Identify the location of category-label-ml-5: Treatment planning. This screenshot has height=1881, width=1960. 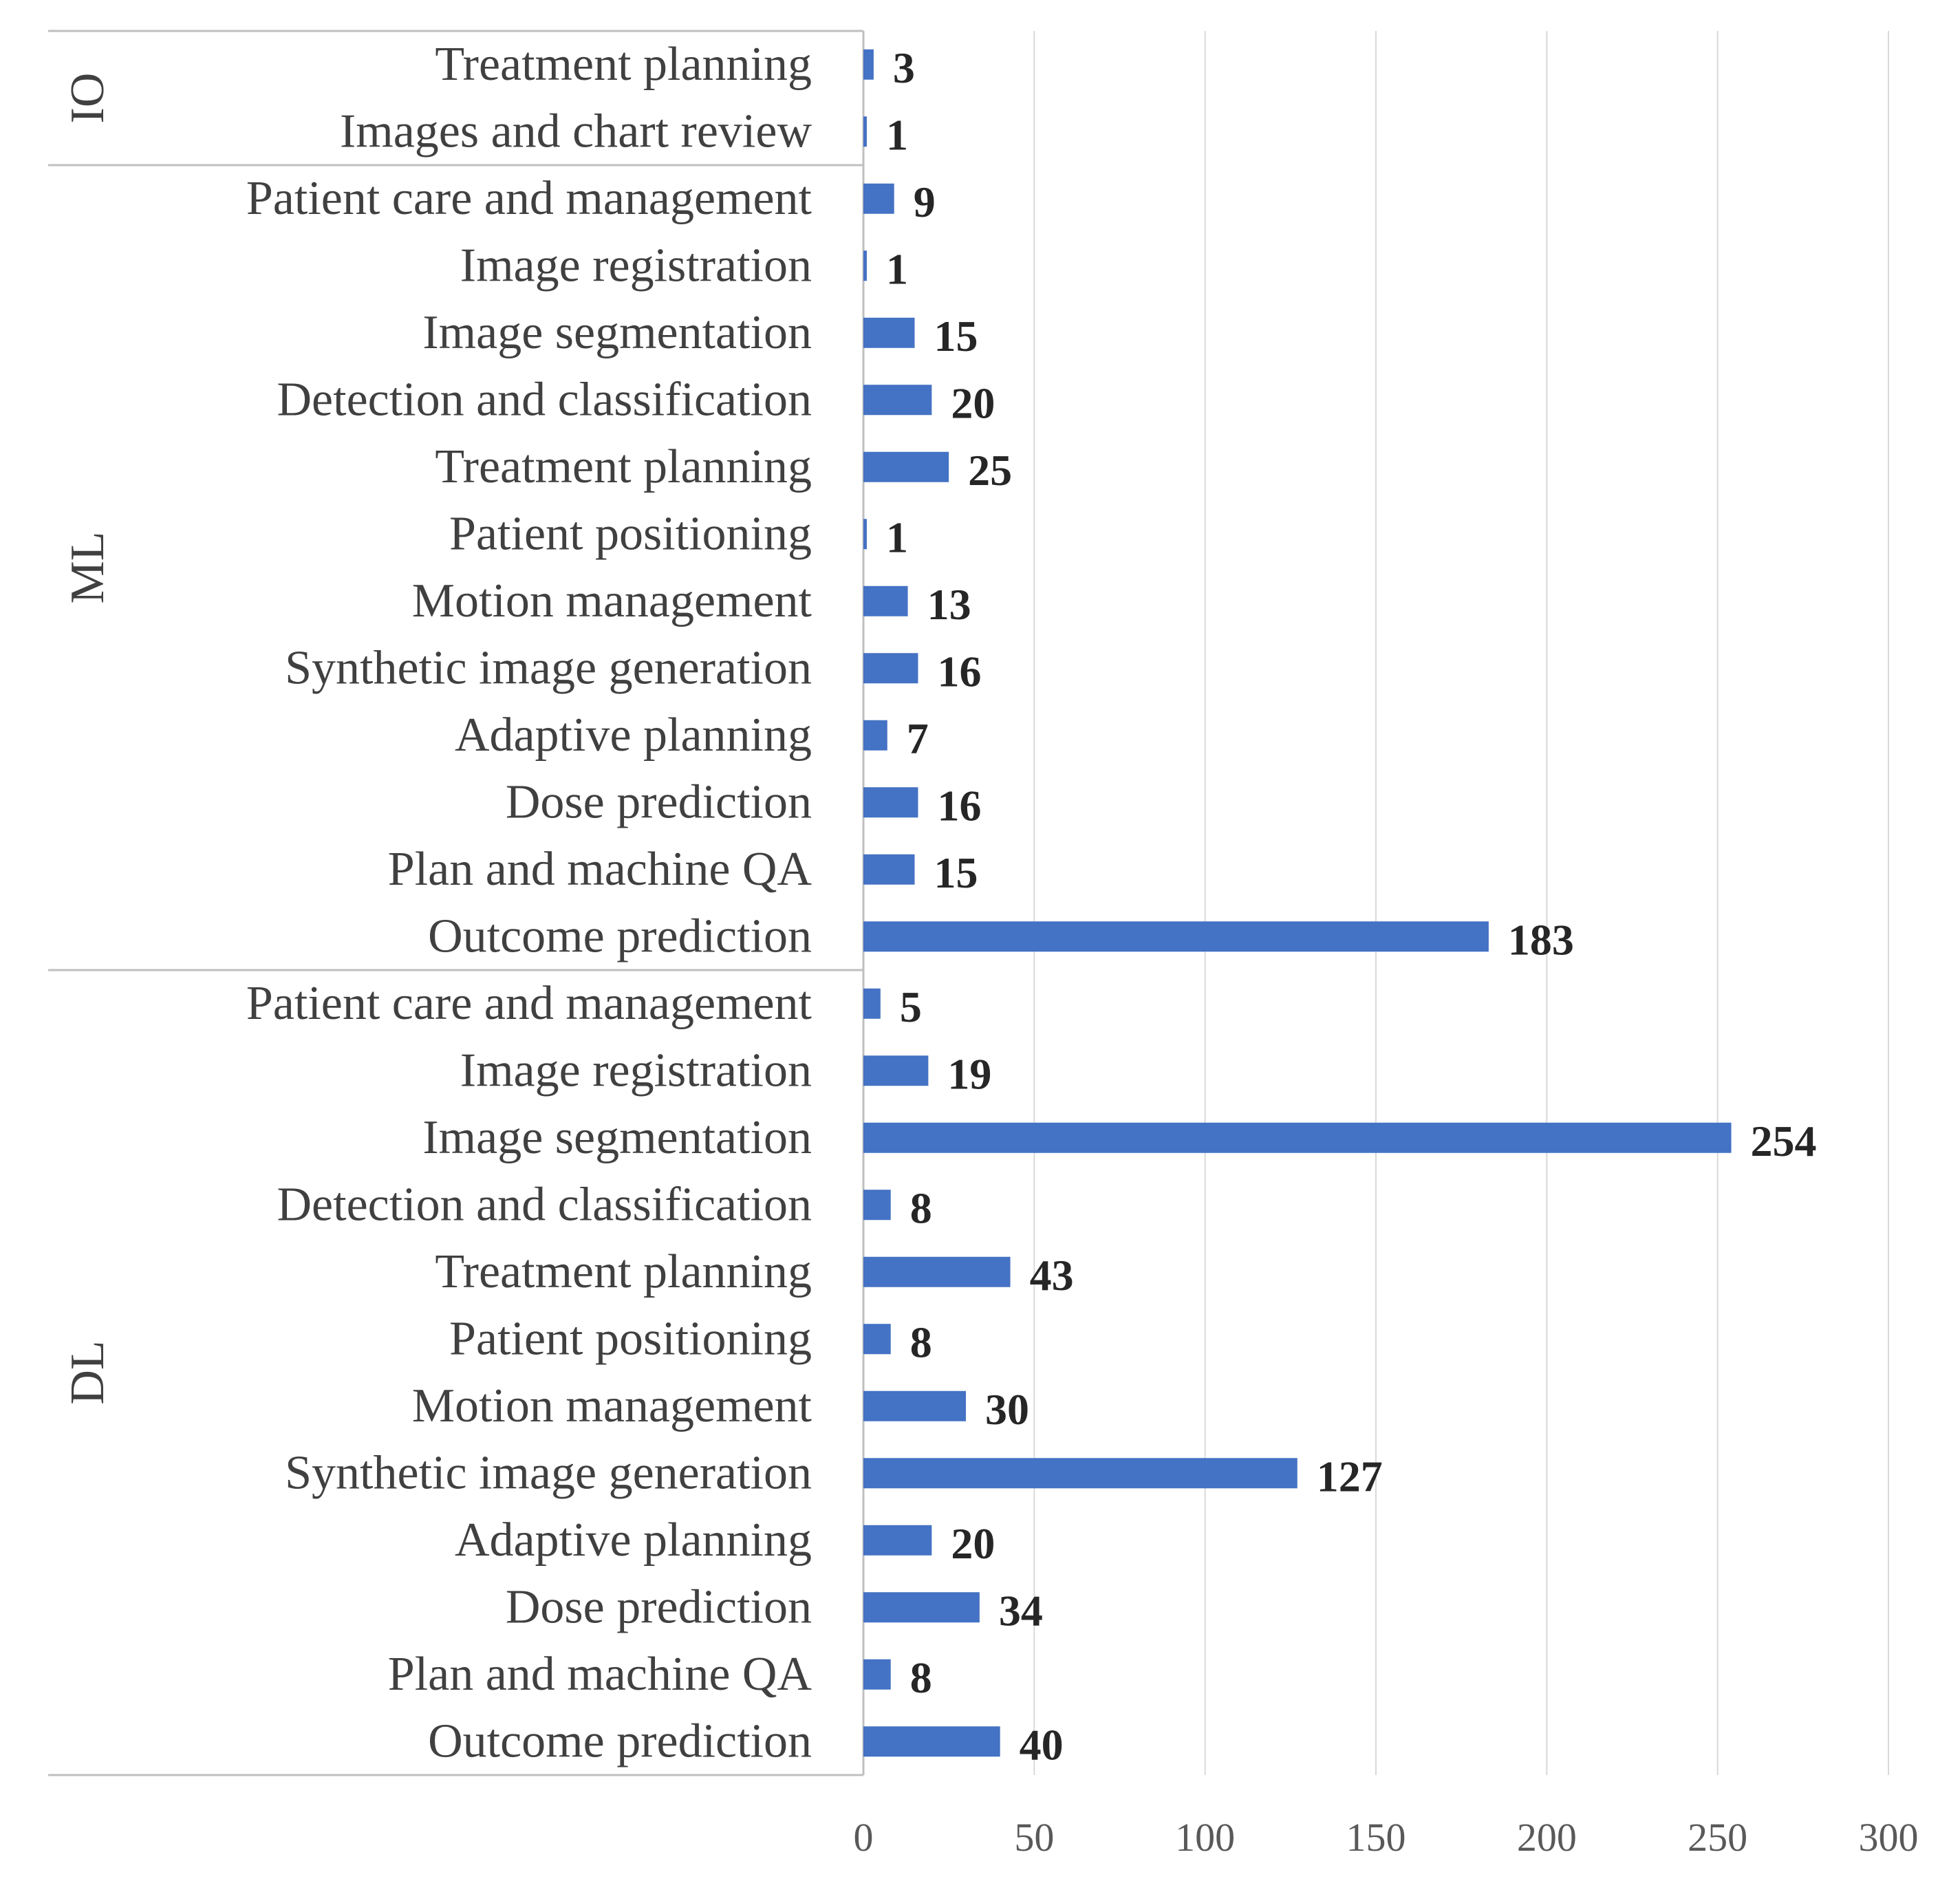
(623, 466).